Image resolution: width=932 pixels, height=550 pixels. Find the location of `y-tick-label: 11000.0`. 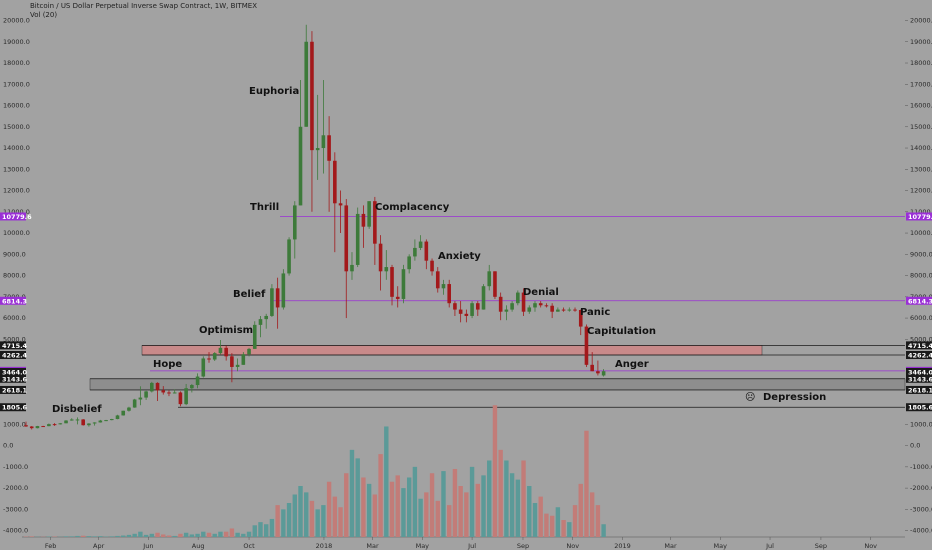

y-tick-label: 11000.0 is located at coordinates (16, 212).